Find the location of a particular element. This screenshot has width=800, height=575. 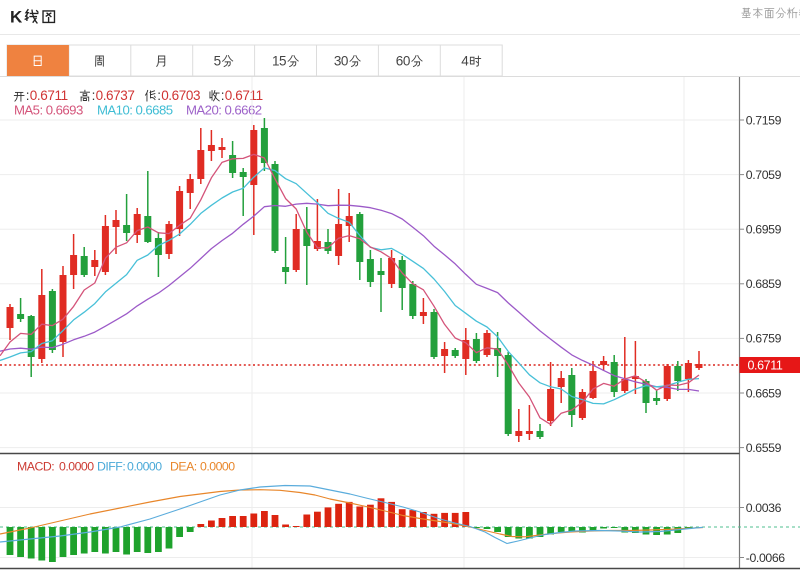

svg-text: MA10: 0.6685 is located at coordinates (135, 110).